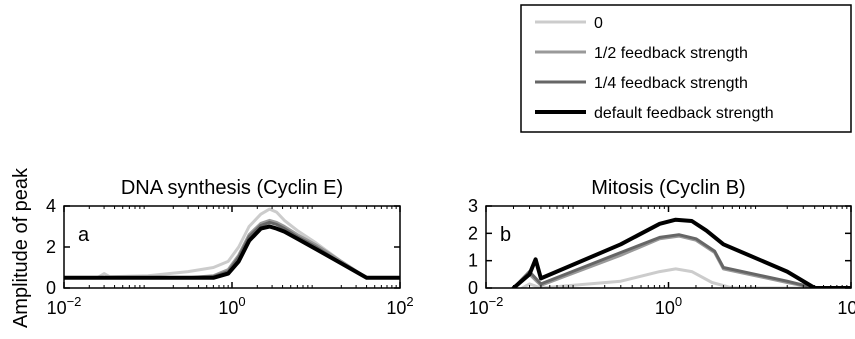 This screenshot has width=855, height=339. I want to click on y-tick-label: 1, so click(473, 261).